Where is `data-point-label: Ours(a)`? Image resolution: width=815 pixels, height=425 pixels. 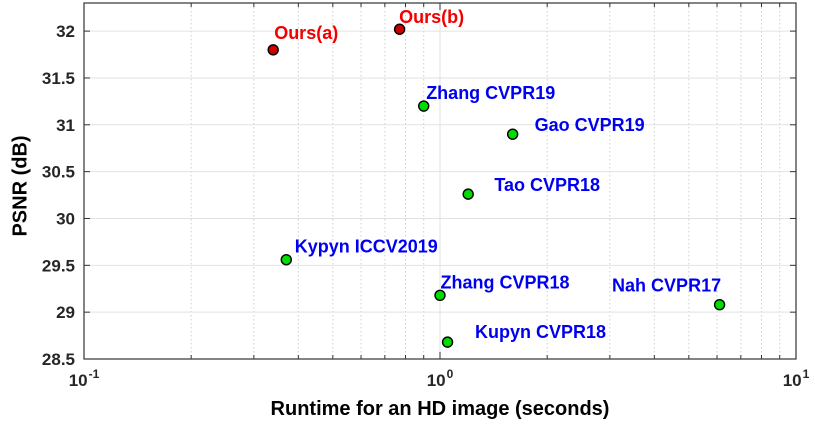
data-point-label: Ours(a) is located at coordinates (306, 33).